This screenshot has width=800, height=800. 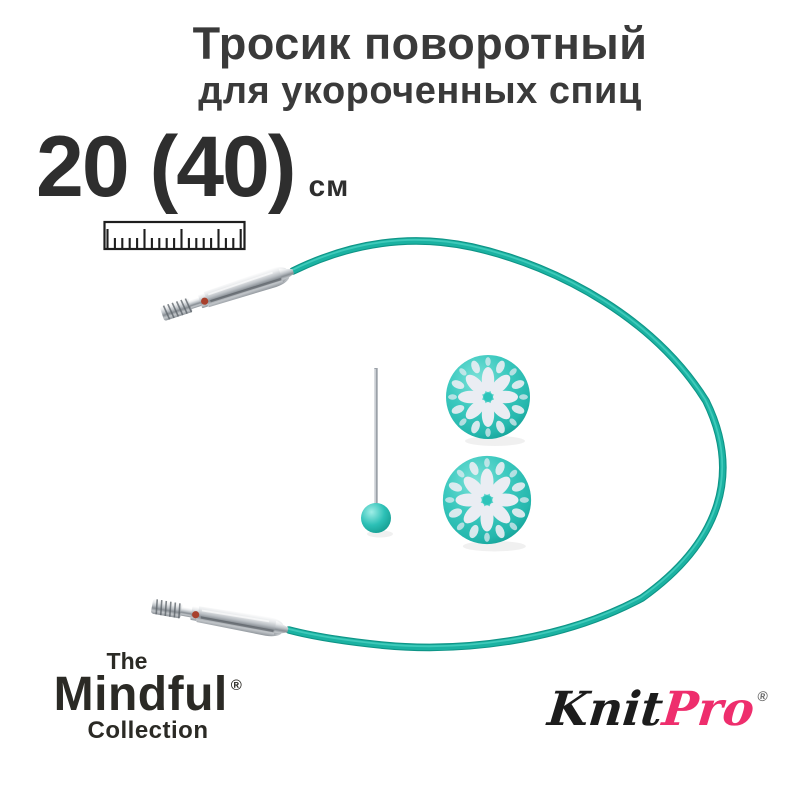 What do you see at coordinates (377, 453) in the screenshot?
I see `cable-key` at bounding box center [377, 453].